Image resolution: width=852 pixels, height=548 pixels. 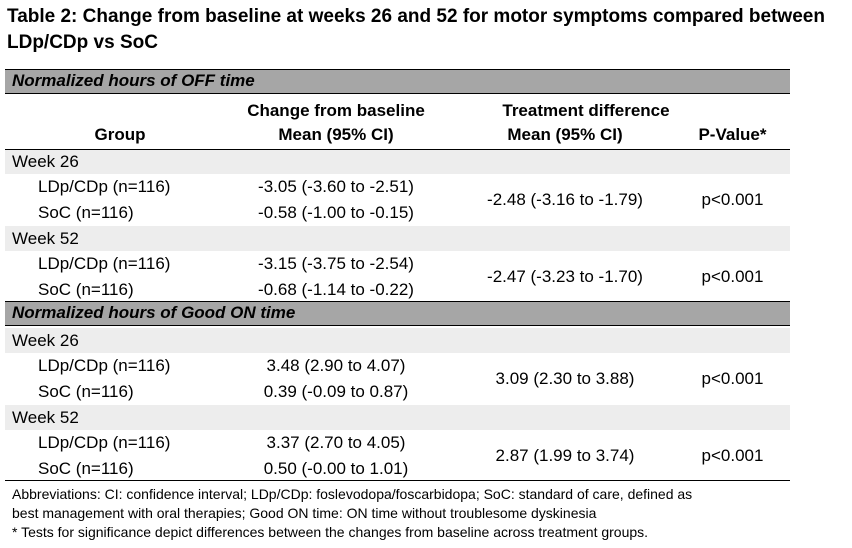 What do you see at coordinates (336, 186) in the screenshot?
I see `change-cell: -3.05 (-3.60 to -2.51)` at bounding box center [336, 186].